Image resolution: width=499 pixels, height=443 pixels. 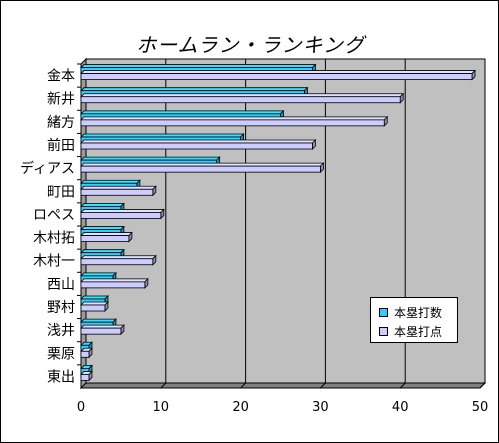 I want to click on category-label: 新井, so click(x=61, y=100).